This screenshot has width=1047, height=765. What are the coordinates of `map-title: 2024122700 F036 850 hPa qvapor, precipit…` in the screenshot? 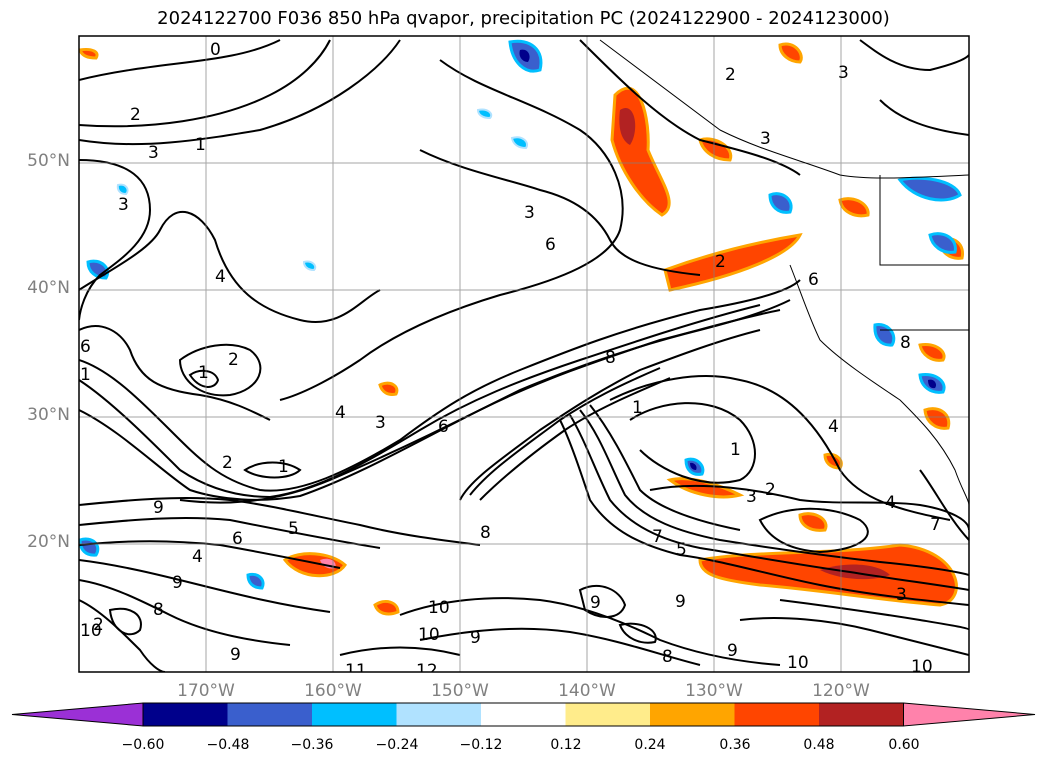 It's located at (523, 18).